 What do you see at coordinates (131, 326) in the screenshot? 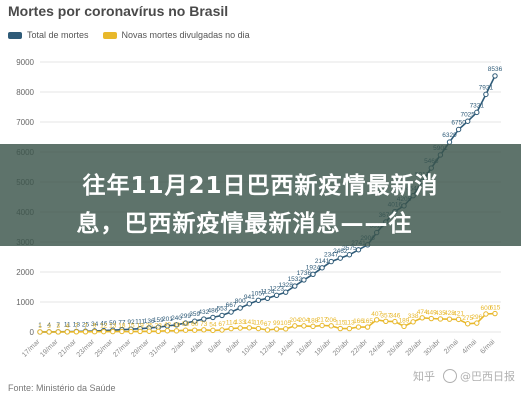
I see `data-label-1: 15` at bounding box center [131, 326].